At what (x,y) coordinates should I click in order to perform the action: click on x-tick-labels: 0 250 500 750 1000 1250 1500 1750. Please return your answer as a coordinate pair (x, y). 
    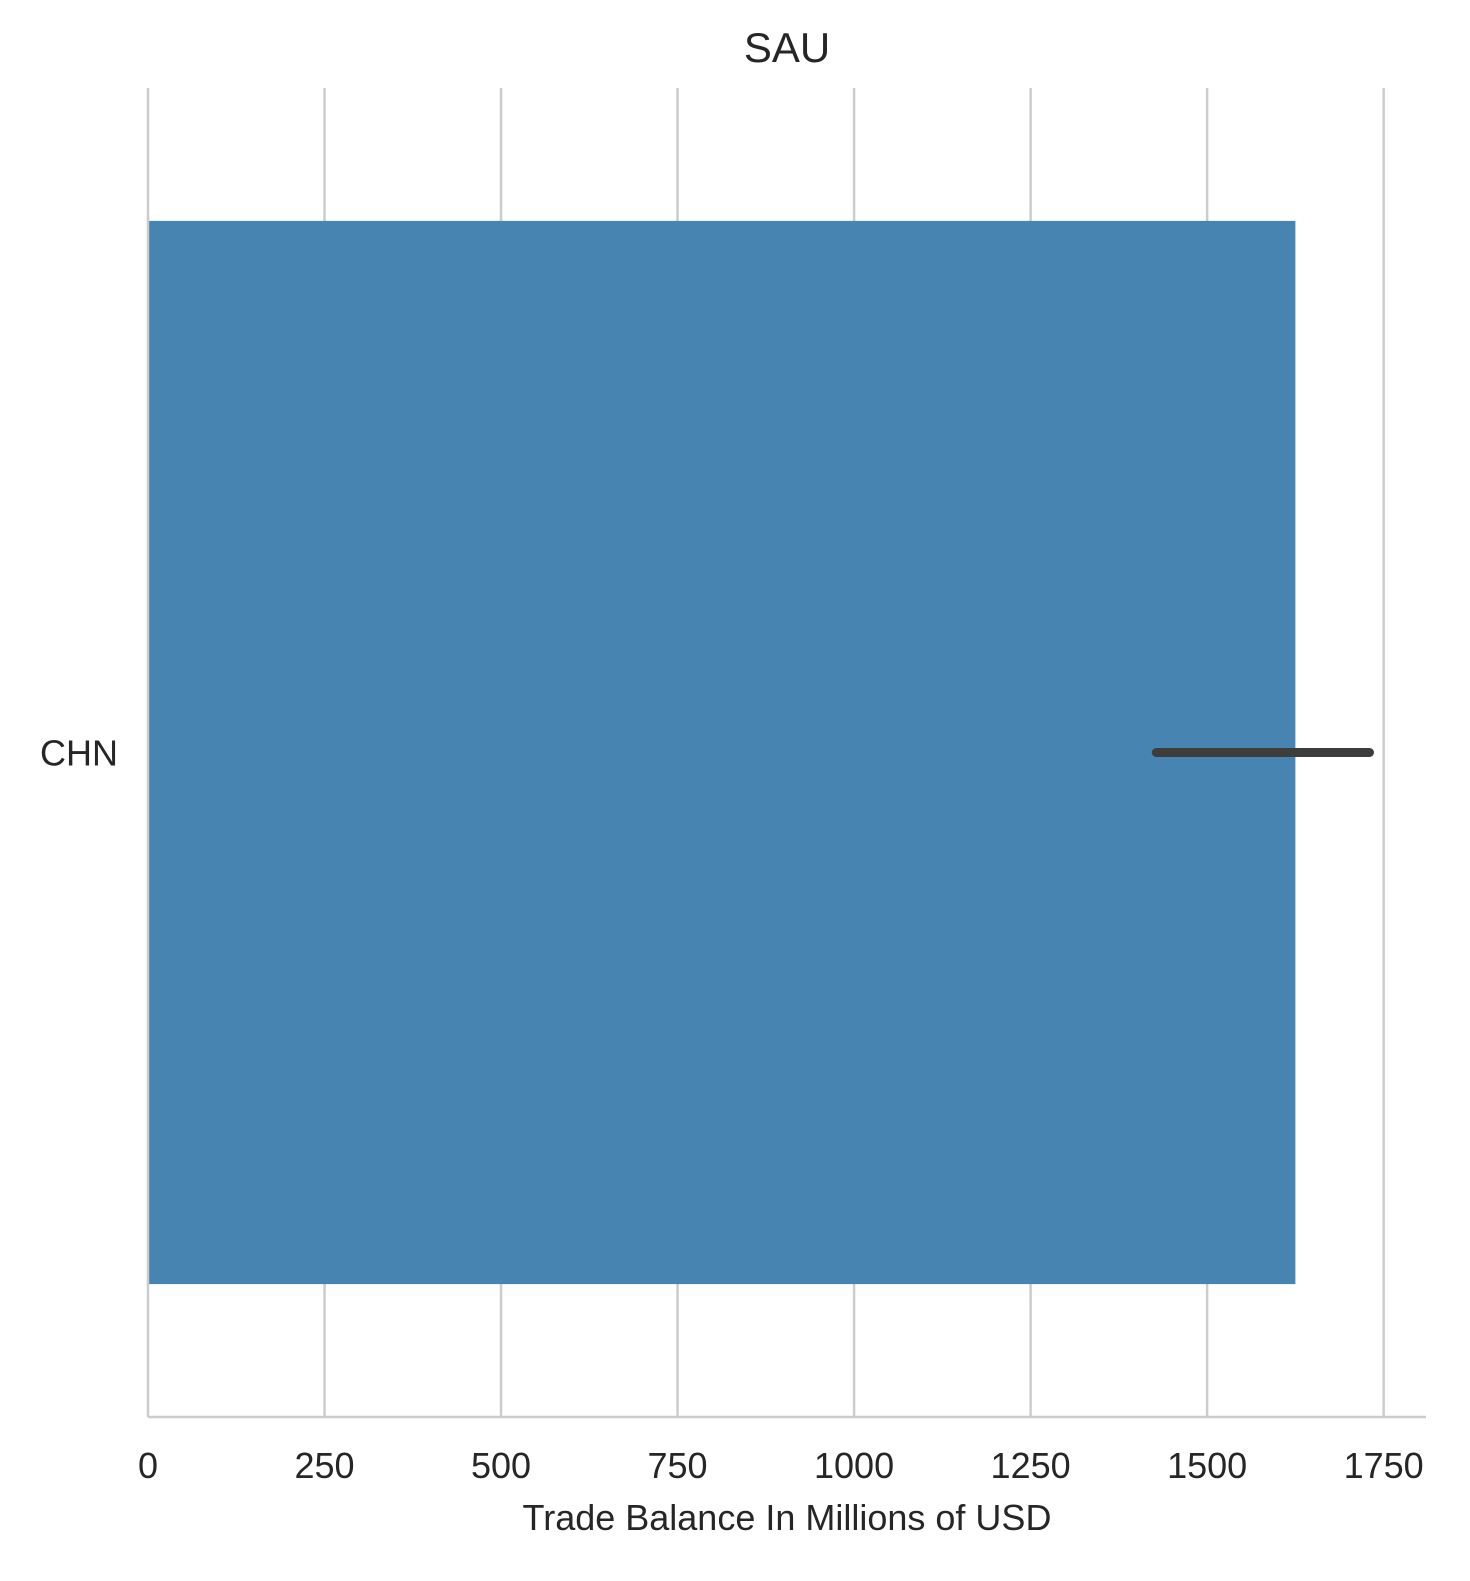
    Looking at the image, I should click on (781, 1465).